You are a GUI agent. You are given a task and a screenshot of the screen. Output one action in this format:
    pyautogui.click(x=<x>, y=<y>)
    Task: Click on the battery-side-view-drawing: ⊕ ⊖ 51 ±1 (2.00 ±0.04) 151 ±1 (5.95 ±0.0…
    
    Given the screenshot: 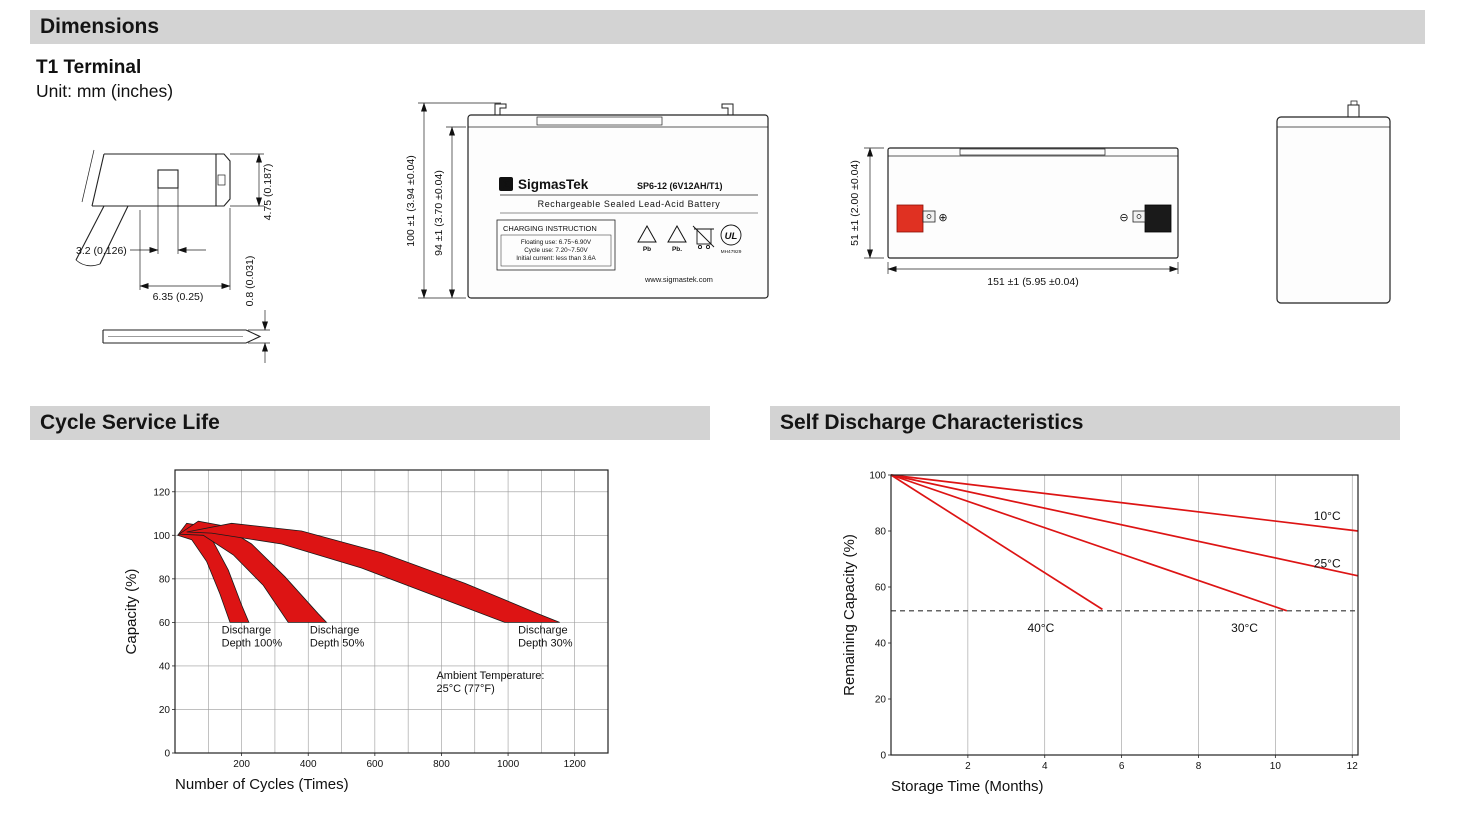 What is the action you would take?
    pyautogui.click(x=1014, y=217)
    